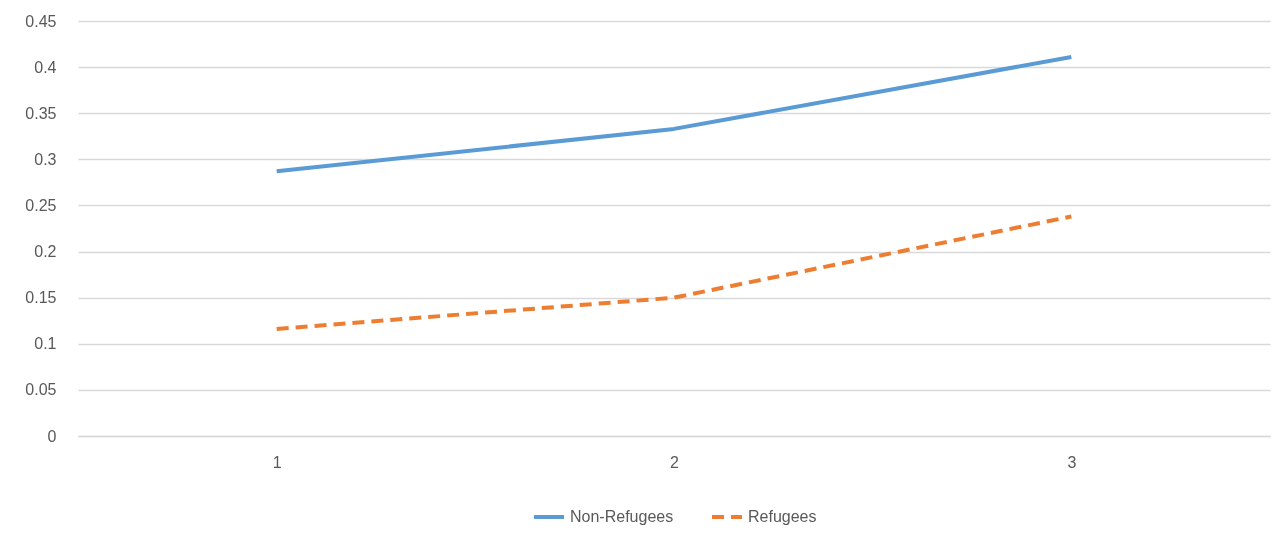 This screenshot has height=533, width=1276. I want to click on y-tick-label: 0.15, so click(41, 298).